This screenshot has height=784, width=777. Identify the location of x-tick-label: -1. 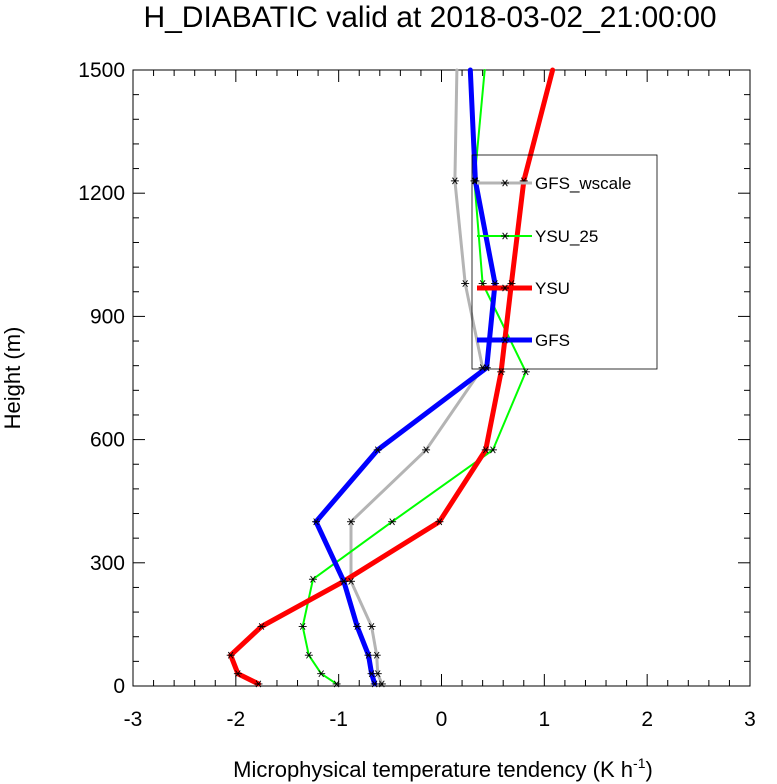
(338, 719).